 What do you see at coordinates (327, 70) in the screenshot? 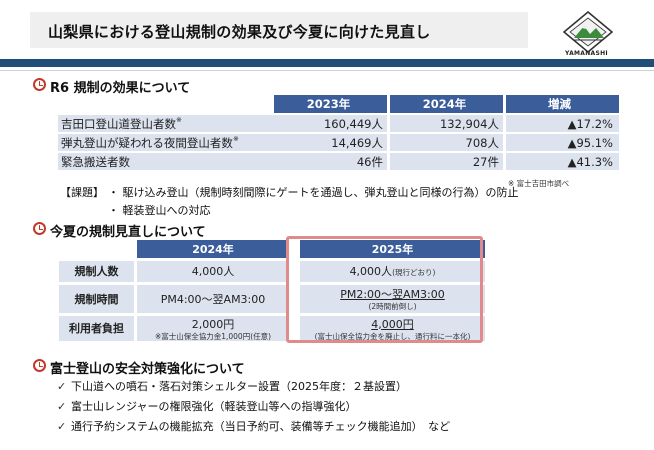
I see `divider` at bounding box center [327, 70].